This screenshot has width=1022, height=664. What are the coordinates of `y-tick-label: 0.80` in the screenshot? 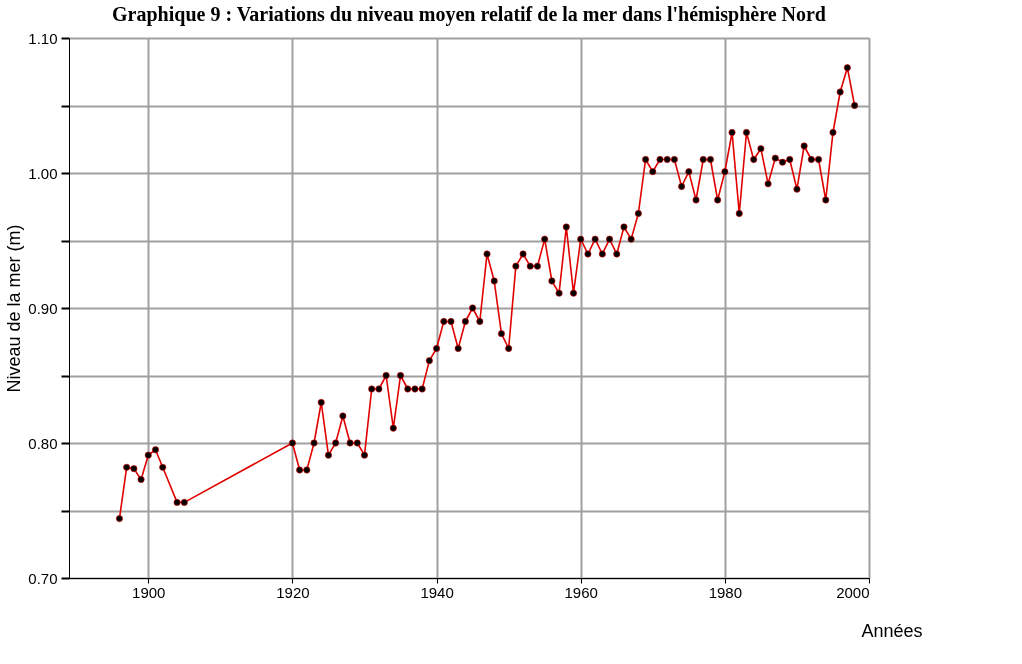 It's located at (43, 443).